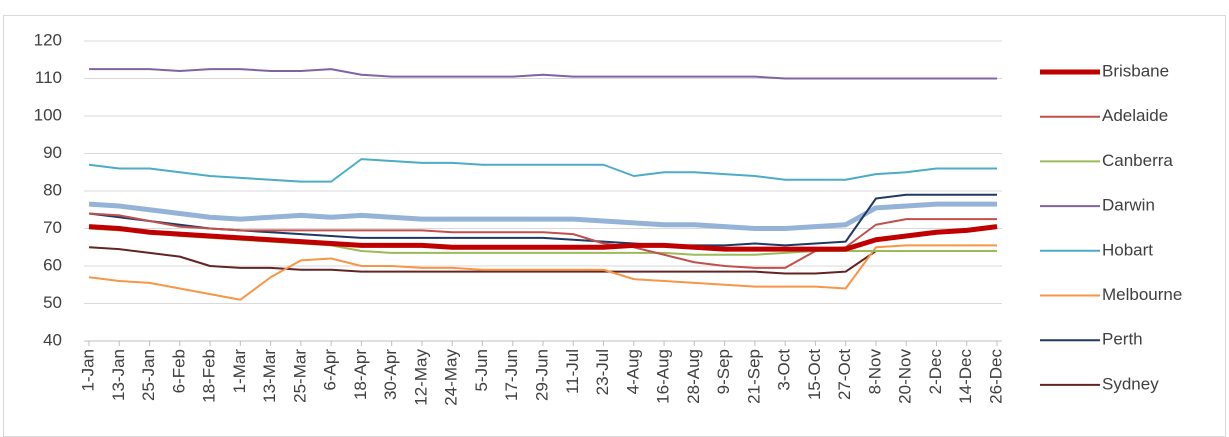 The width and height of the screenshot is (1229, 437). I want to click on x-tick-label: 3-Oct, so click(784, 370).